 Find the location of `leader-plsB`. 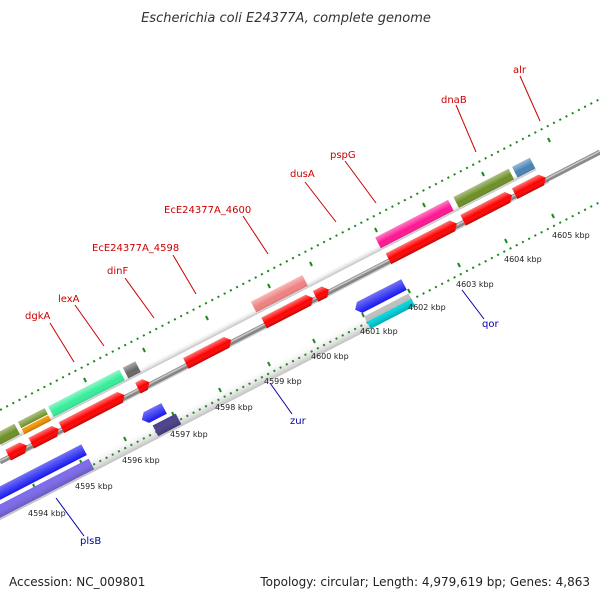

leader-plsB is located at coordinates (70, 517).